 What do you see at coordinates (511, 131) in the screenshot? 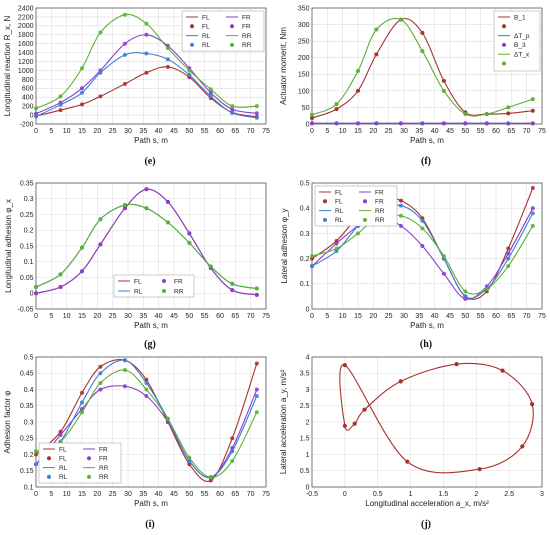
I see `x-tick-label: 65` at bounding box center [511, 131].